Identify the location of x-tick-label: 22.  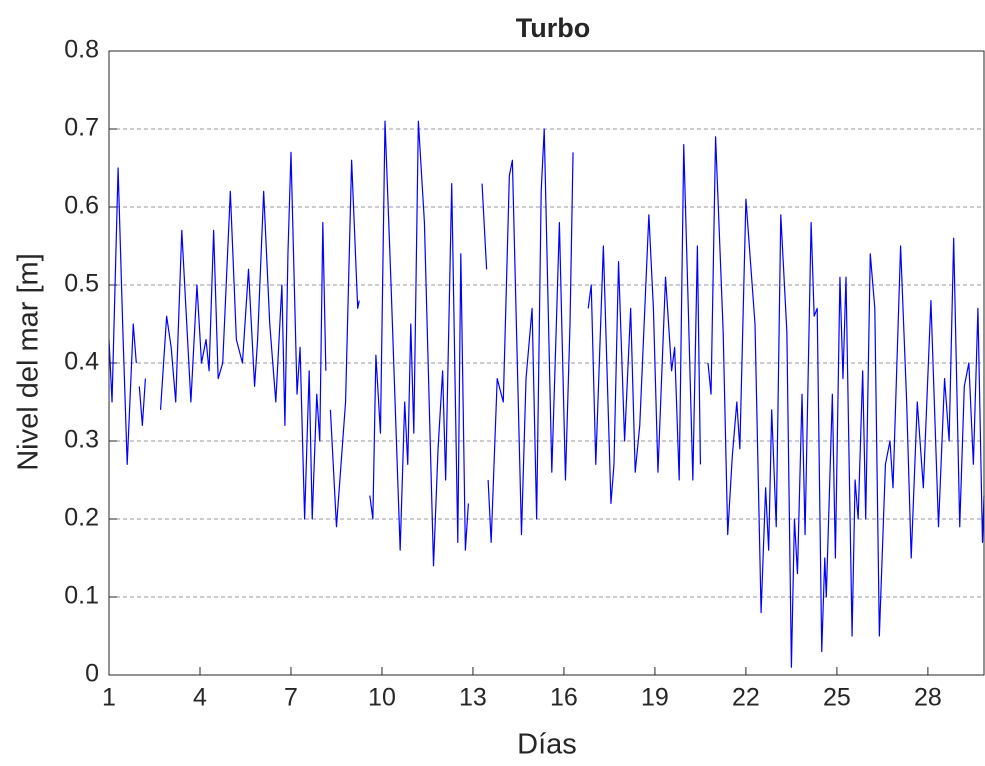
(746, 698).